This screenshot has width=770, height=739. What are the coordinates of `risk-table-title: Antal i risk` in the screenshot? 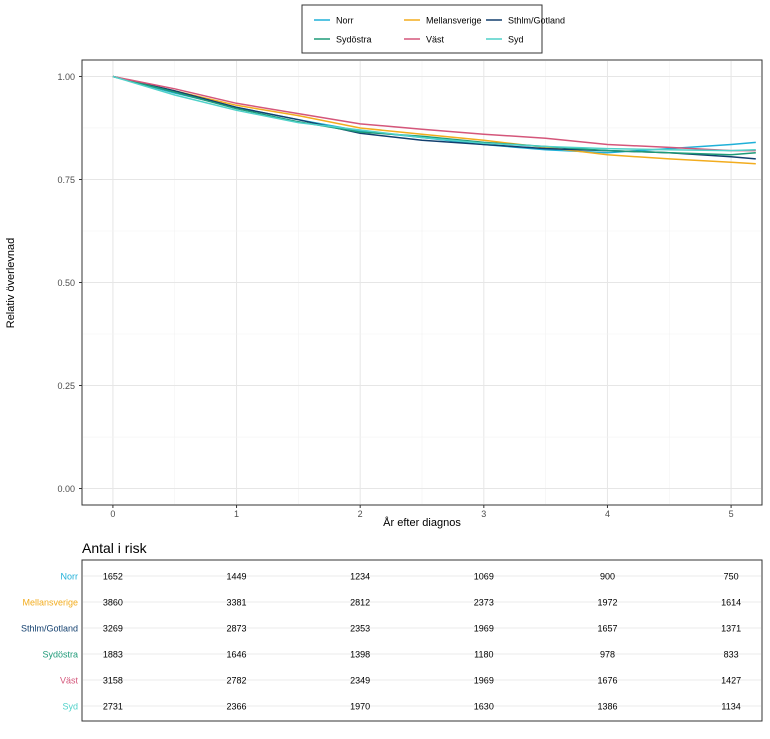 It's located at (115, 548).